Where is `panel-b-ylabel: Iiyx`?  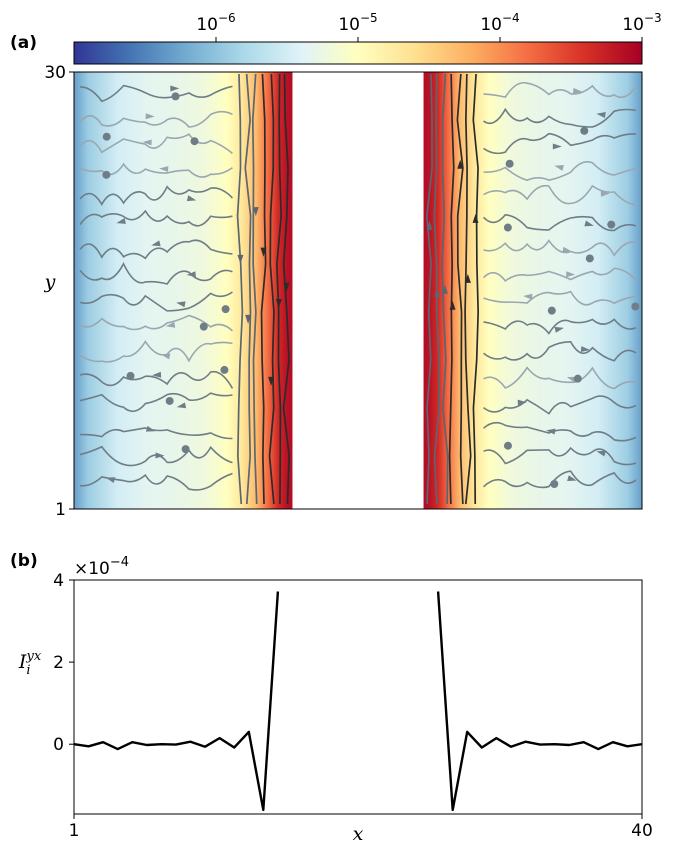
panel-b-ylabel: Iiyx is located at coordinates (30, 663).